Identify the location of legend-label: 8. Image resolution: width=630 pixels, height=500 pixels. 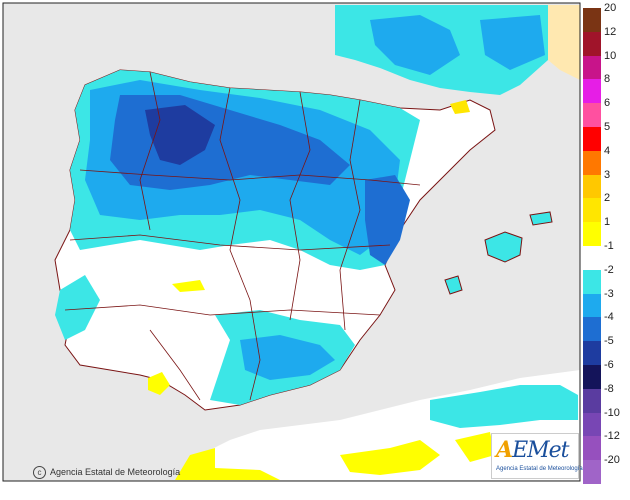
(607, 79).